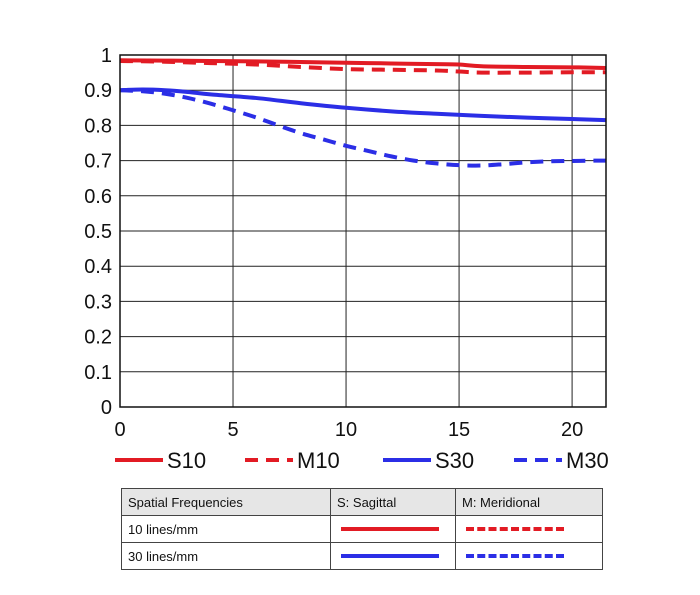 The height and width of the screenshot is (595, 700). Describe the element at coordinates (529, 502) in the screenshot. I see `key-header-meridional: M: Meridional` at that location.